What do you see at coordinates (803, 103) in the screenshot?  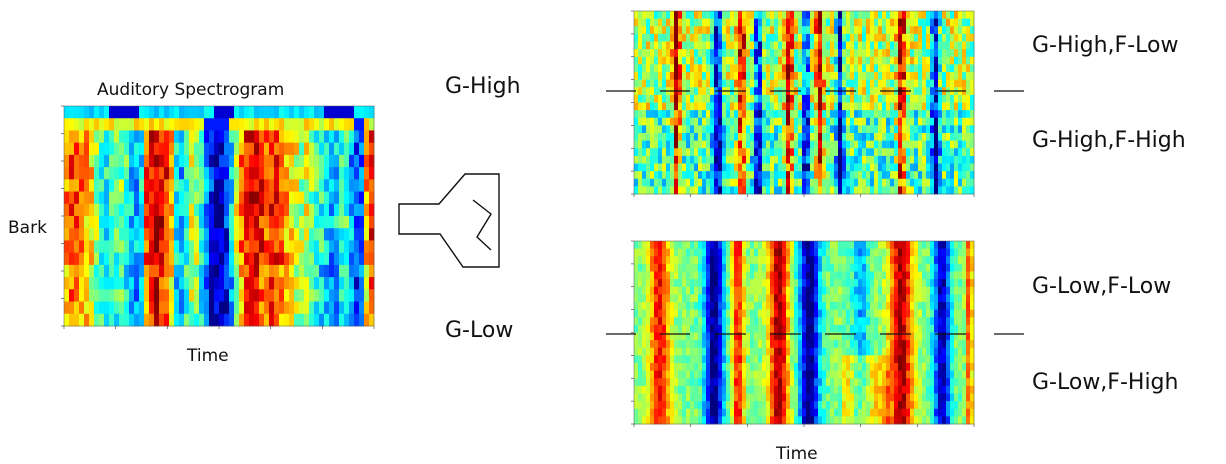 I see `g-high-spectrogram` at bounding box center [803, 103].